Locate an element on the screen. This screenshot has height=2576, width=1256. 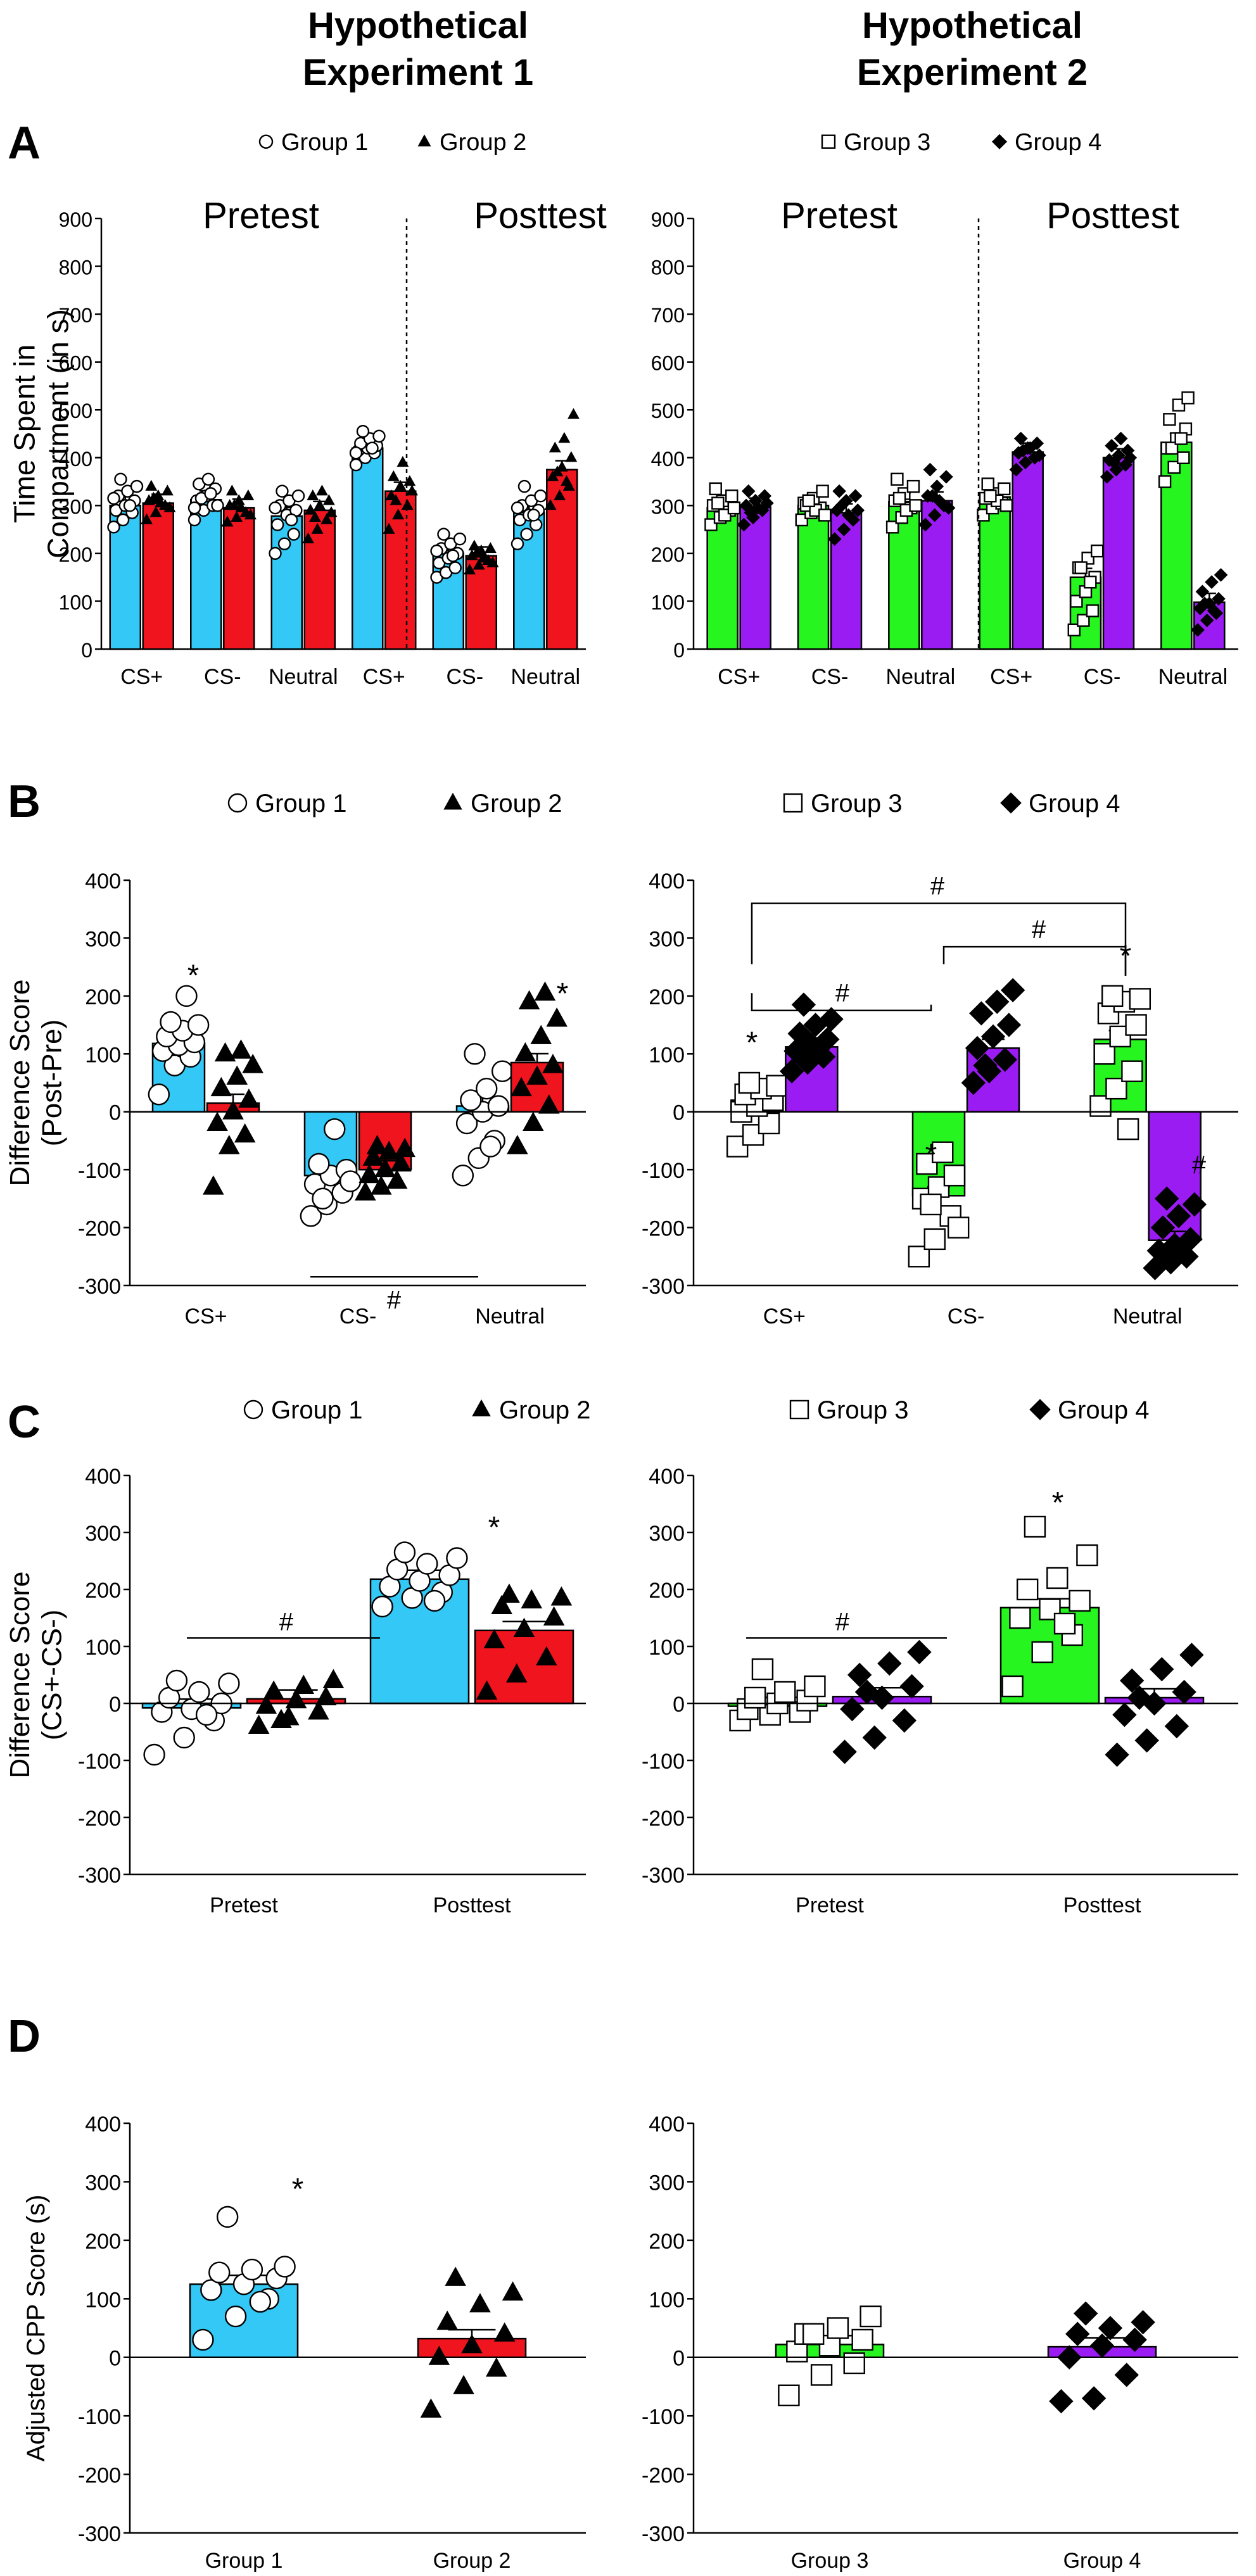
experiment-1-plot: -300 -200 -100 0 100 200 300 400 Pretest Posttest is located at coordinates (332, 1691).